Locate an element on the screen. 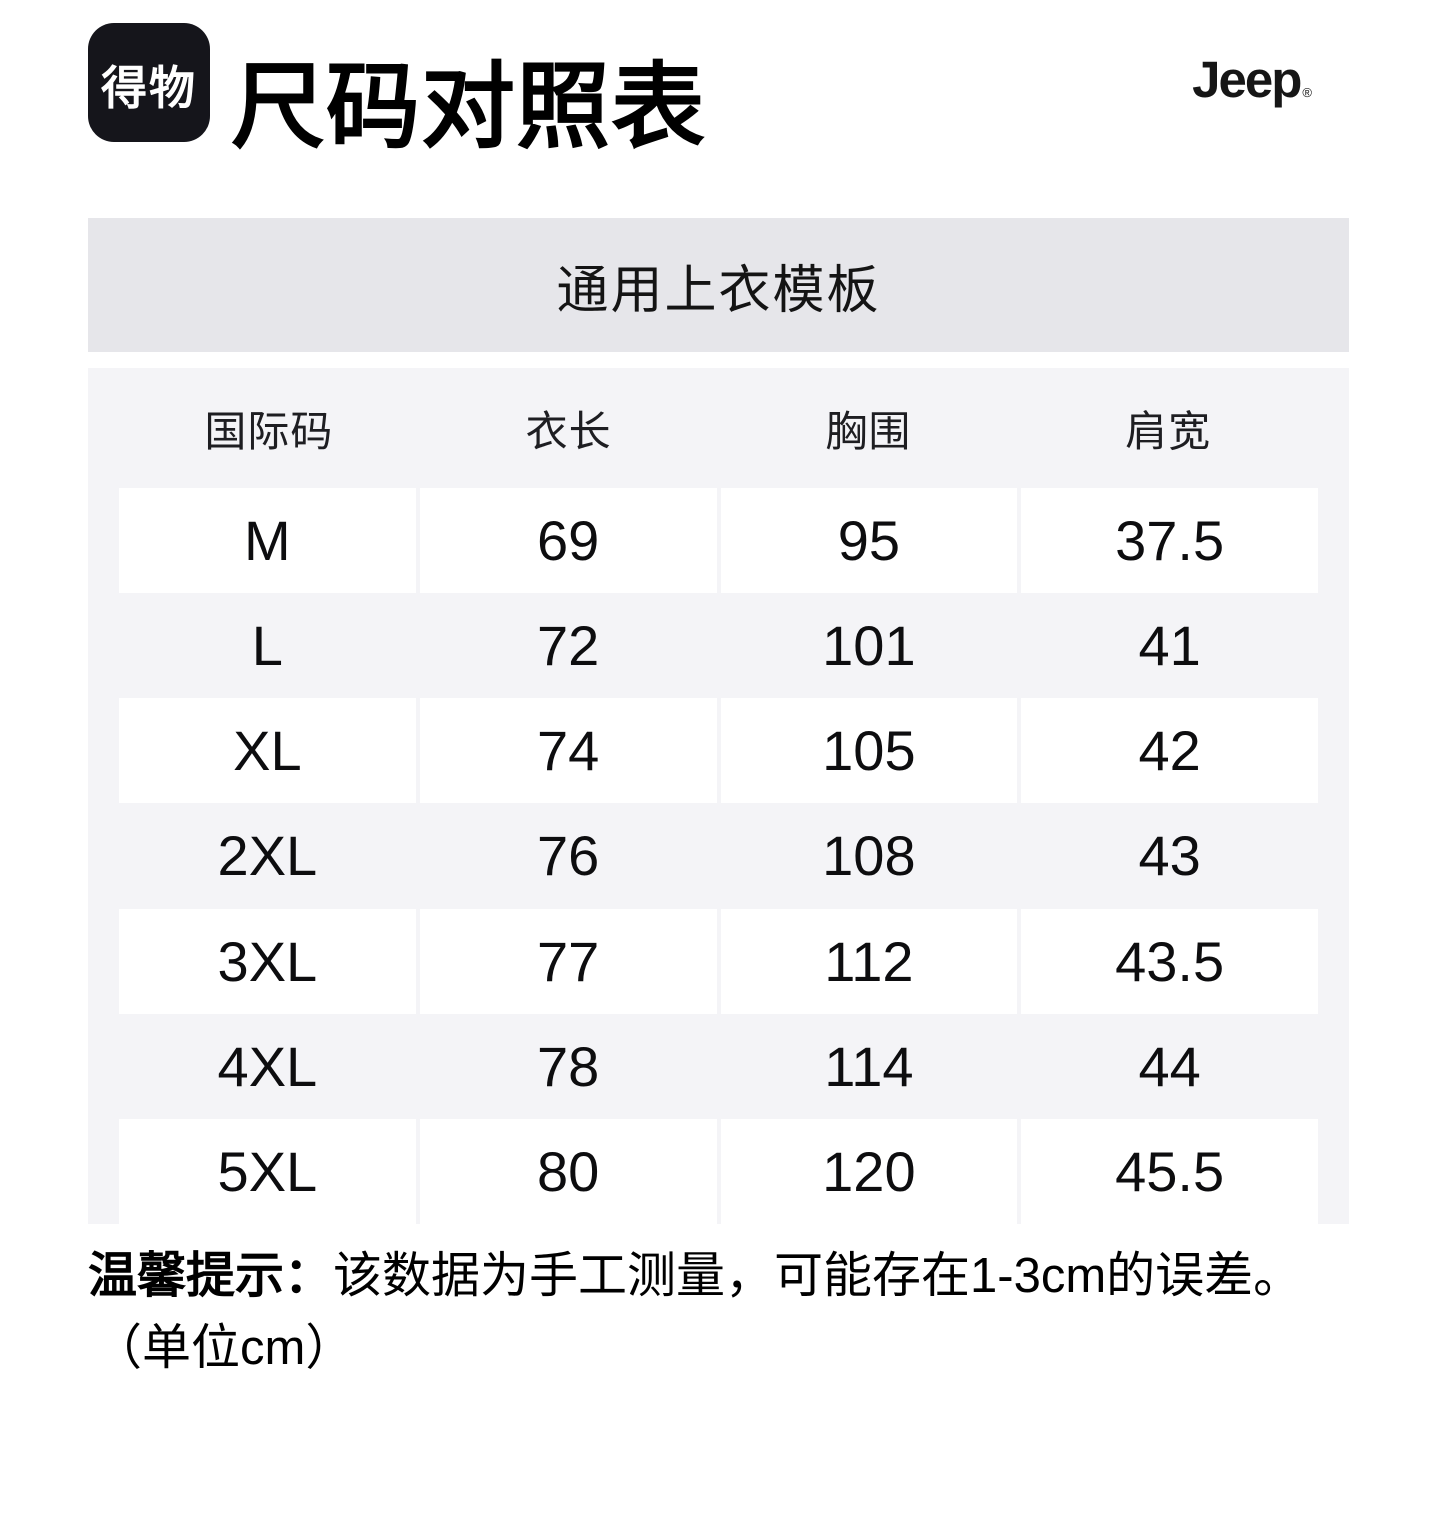 This screenshot has height=1521, width=1440. length-cell: 74 is located at coordinates (568, 751).